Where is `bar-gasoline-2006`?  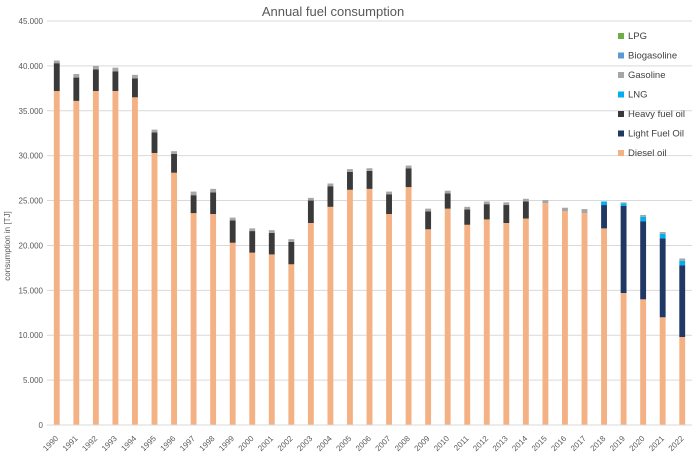 bar-gasoline-2006 is located at coordinates (369, 169).